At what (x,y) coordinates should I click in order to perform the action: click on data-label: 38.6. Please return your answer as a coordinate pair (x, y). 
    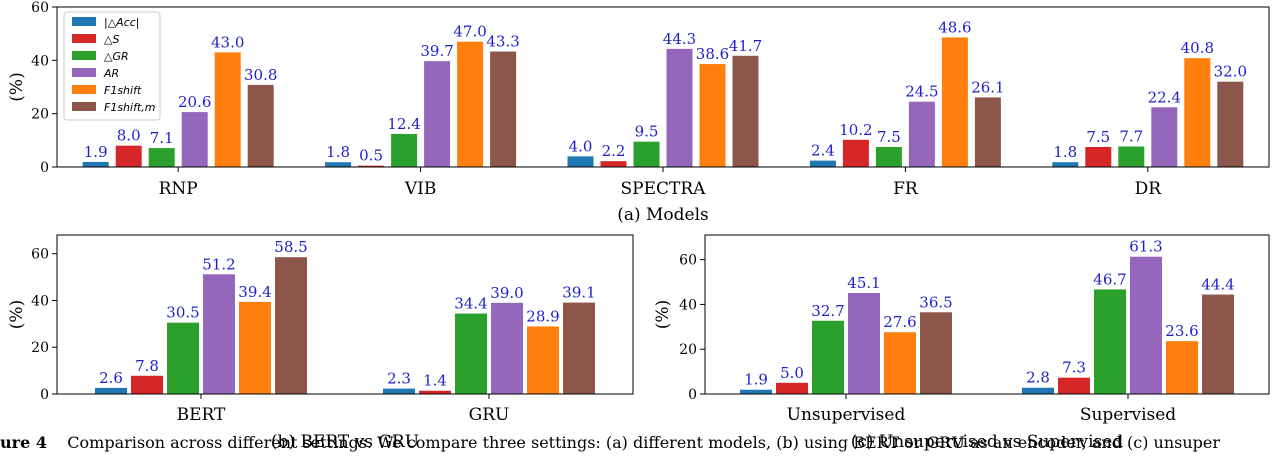
    Looking at the image, I should click on (712, 54).